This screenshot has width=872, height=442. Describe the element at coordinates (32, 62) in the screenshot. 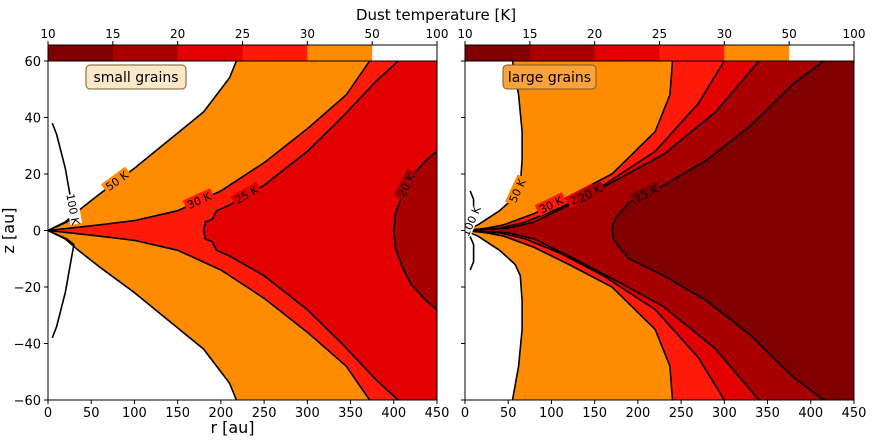

I see `y-tick-label: 60` at that location.